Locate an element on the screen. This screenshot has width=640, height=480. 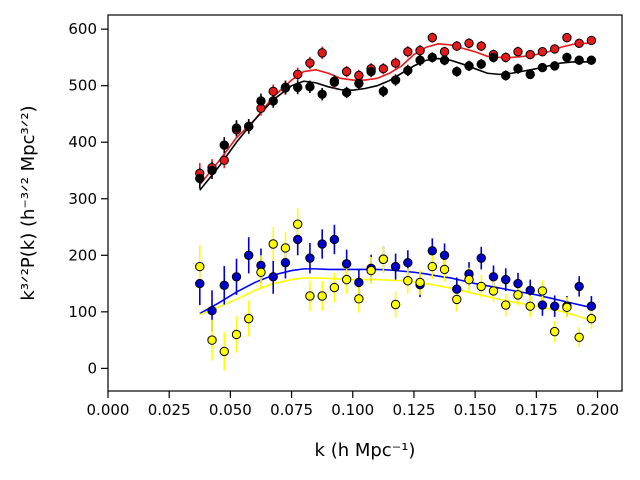
y-axis-label: k³ᐟ²P(k) (h⁻³ᐟ² Mpc³ᐟ²) is located at coordinates (28, 202).